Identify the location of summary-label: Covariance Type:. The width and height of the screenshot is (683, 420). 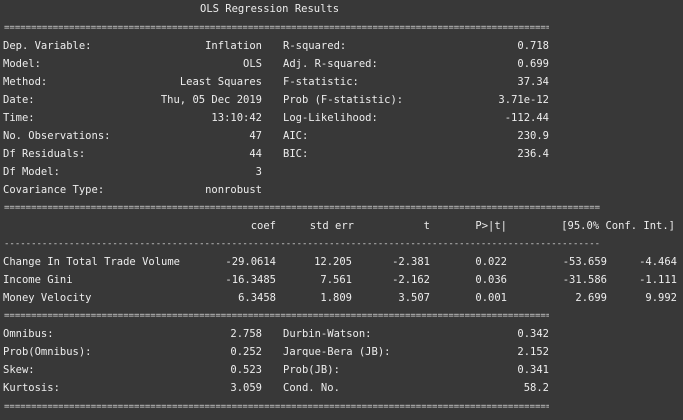
(54, 190).